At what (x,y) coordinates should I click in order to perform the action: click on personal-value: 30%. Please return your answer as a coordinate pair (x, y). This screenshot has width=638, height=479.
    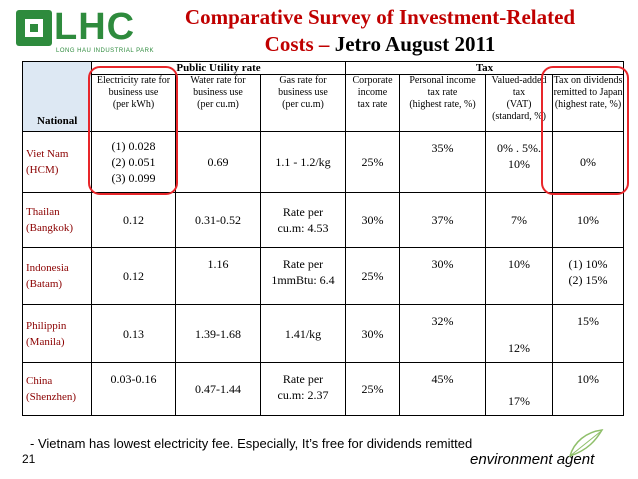
    Looking at the image, I should click on (442, 264).